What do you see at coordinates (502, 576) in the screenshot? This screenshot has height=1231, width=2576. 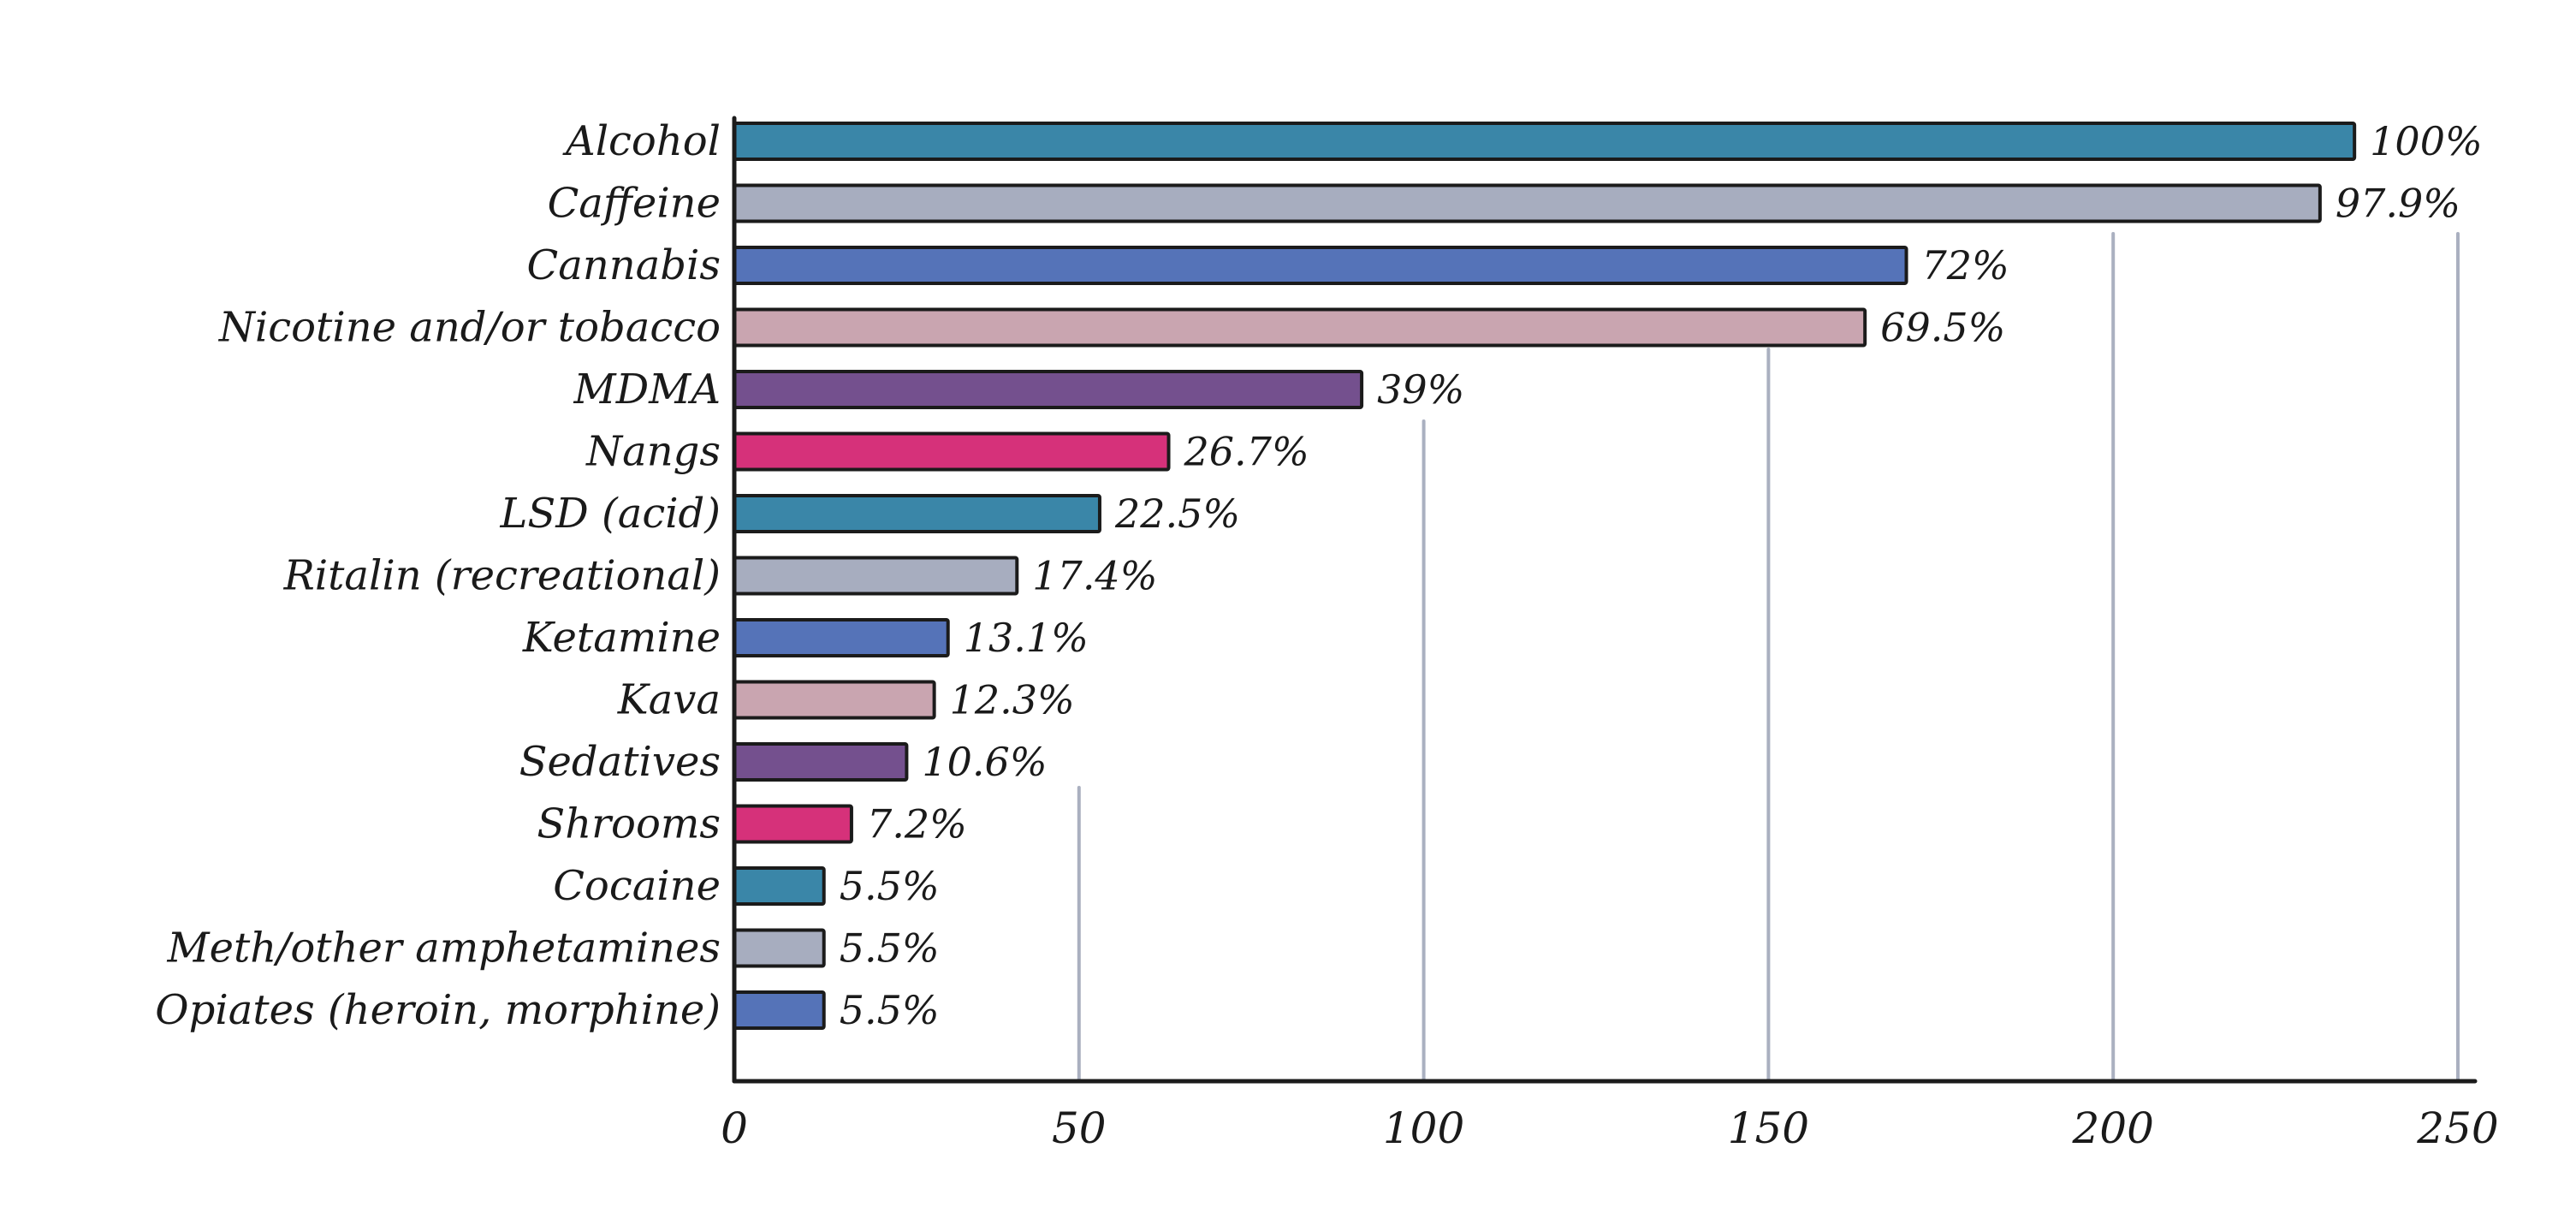 I see `category-label: Ritalin (recreational)` at bounding box center [502, 576].